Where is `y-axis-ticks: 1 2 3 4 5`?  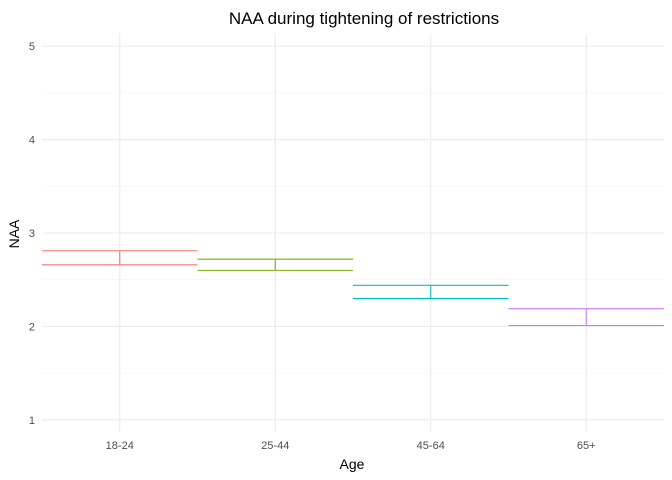 y-axis-ticks: 1 2 3 4 5 is located at coordinates (32, 234).